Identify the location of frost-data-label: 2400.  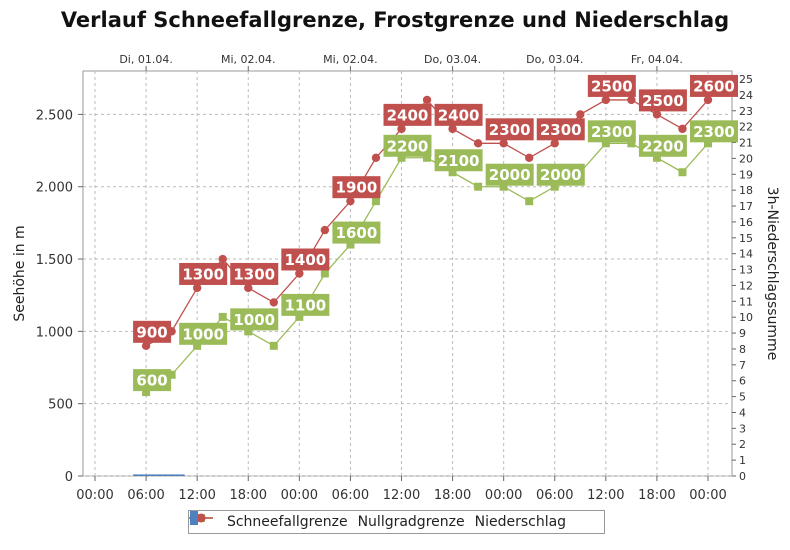
(408, 115).